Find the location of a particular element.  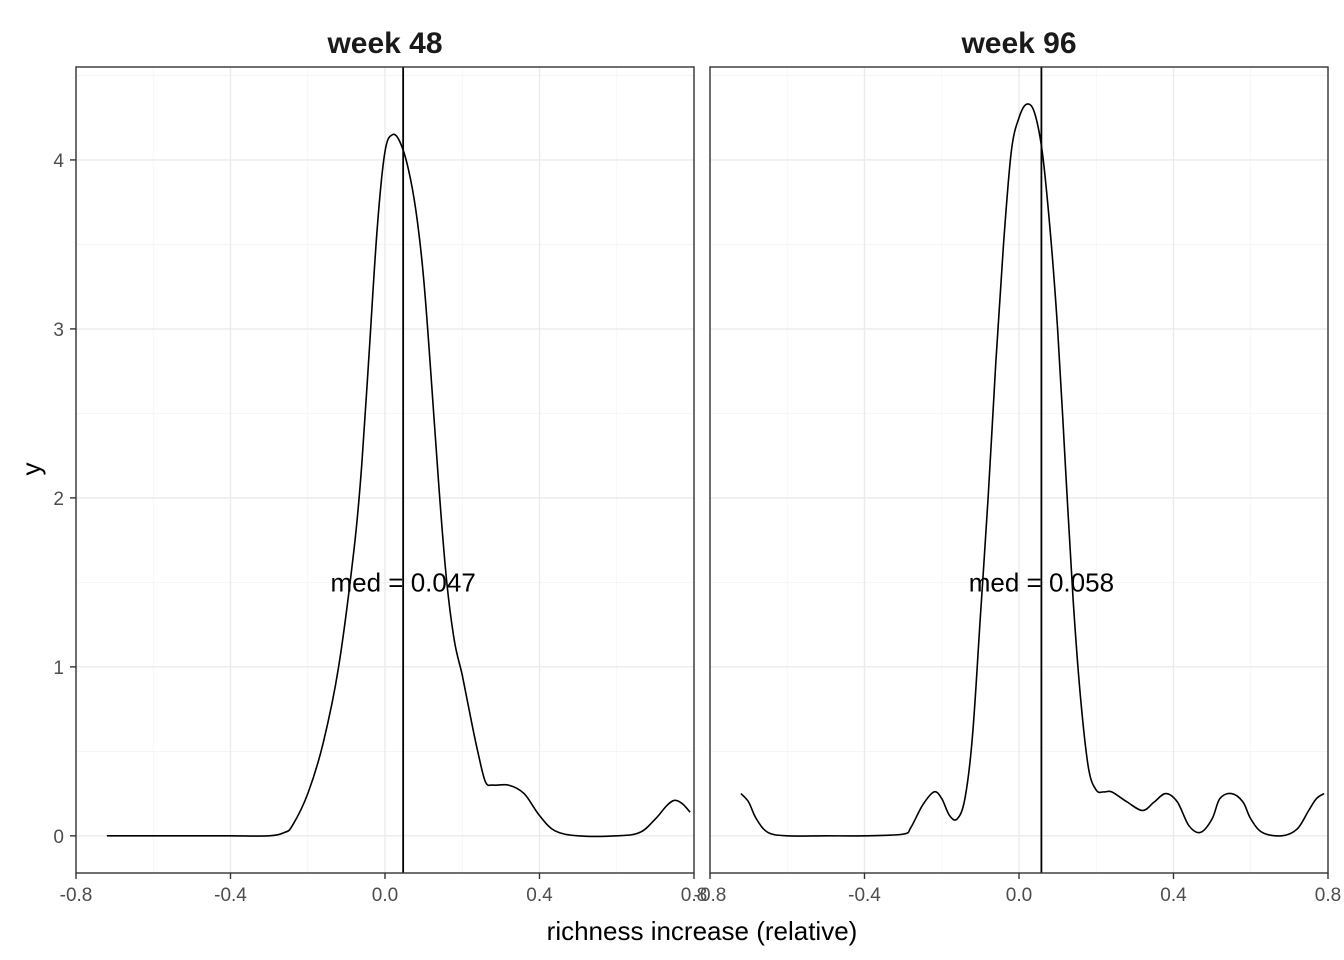

y-axis: 0 1 2 3 4 is located at coordinates (64, 499).